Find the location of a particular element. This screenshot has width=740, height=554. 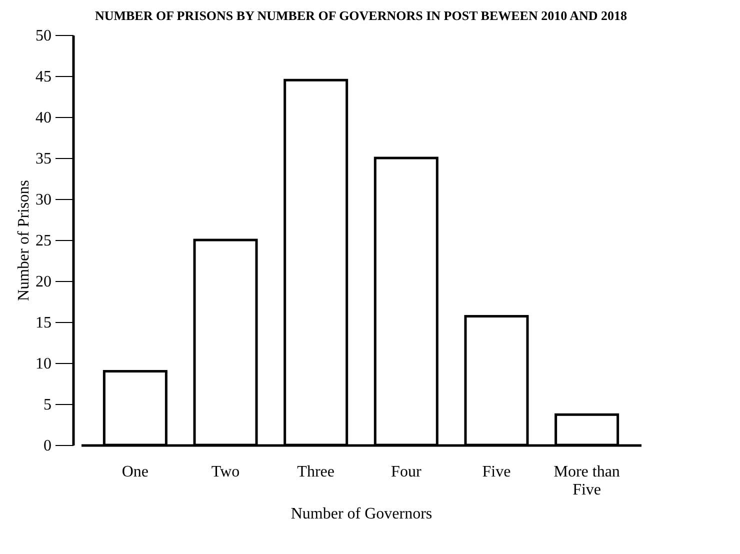

y-tick-label: 10 is located at coordinates (44, 364).